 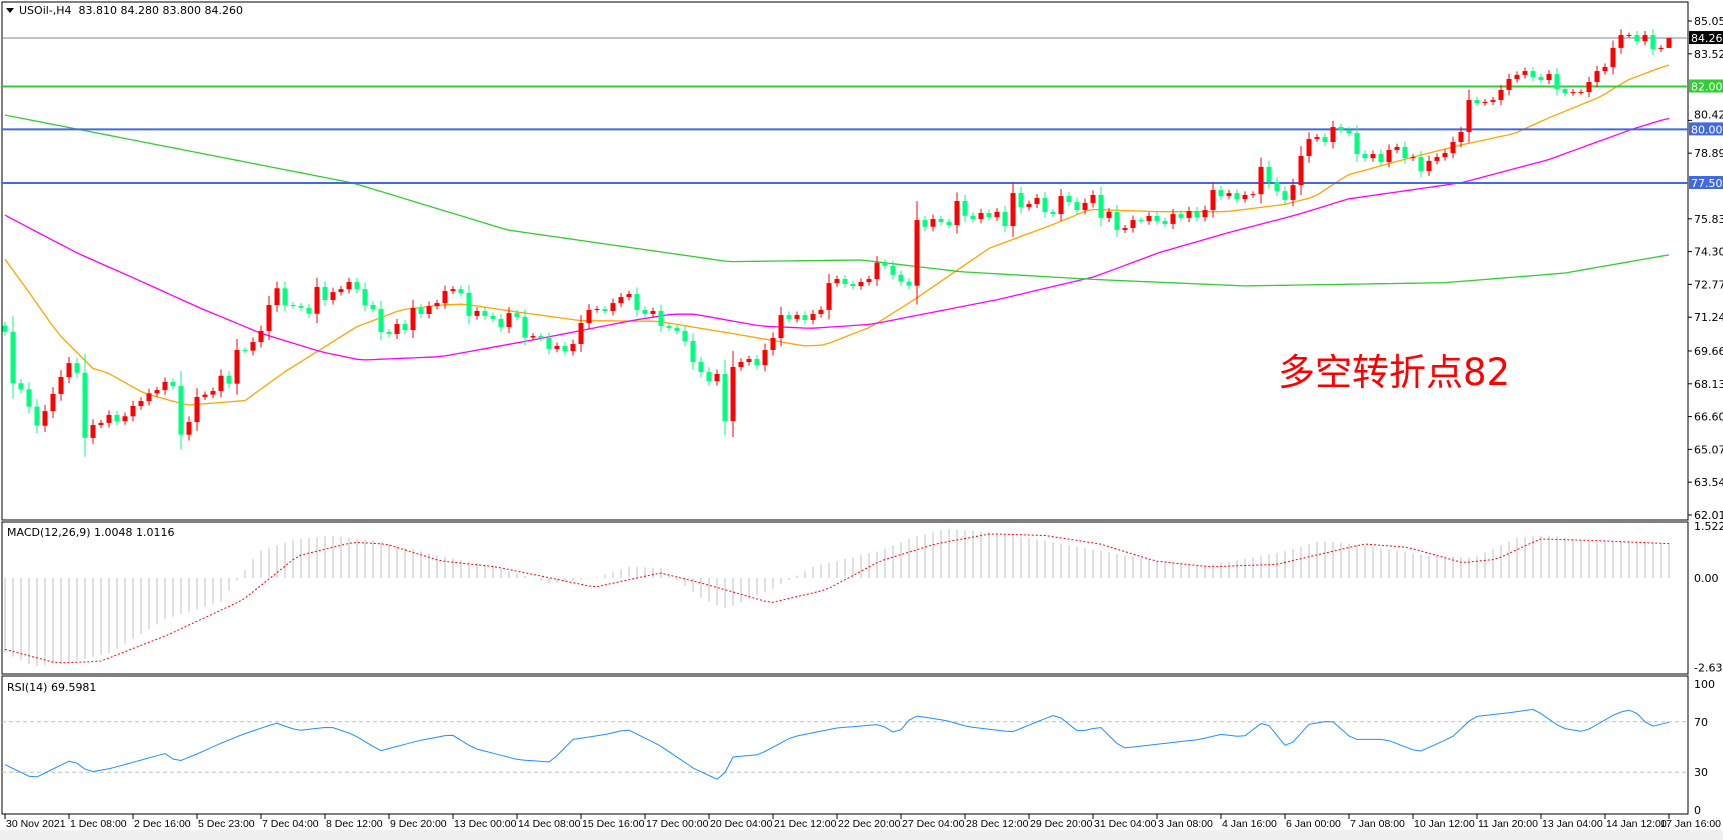 I want to click on price-level-label: 77.500, so click(x=1707, y=183).